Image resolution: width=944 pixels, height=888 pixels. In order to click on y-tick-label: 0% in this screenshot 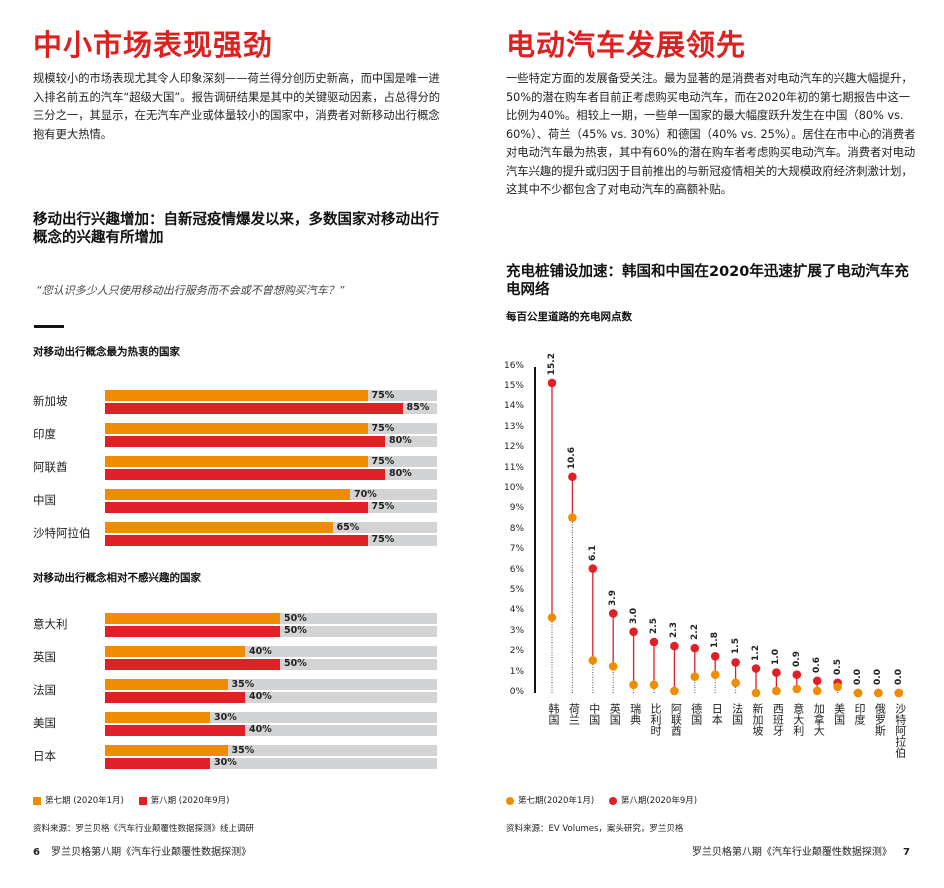, I will do `click(516, 692)`.